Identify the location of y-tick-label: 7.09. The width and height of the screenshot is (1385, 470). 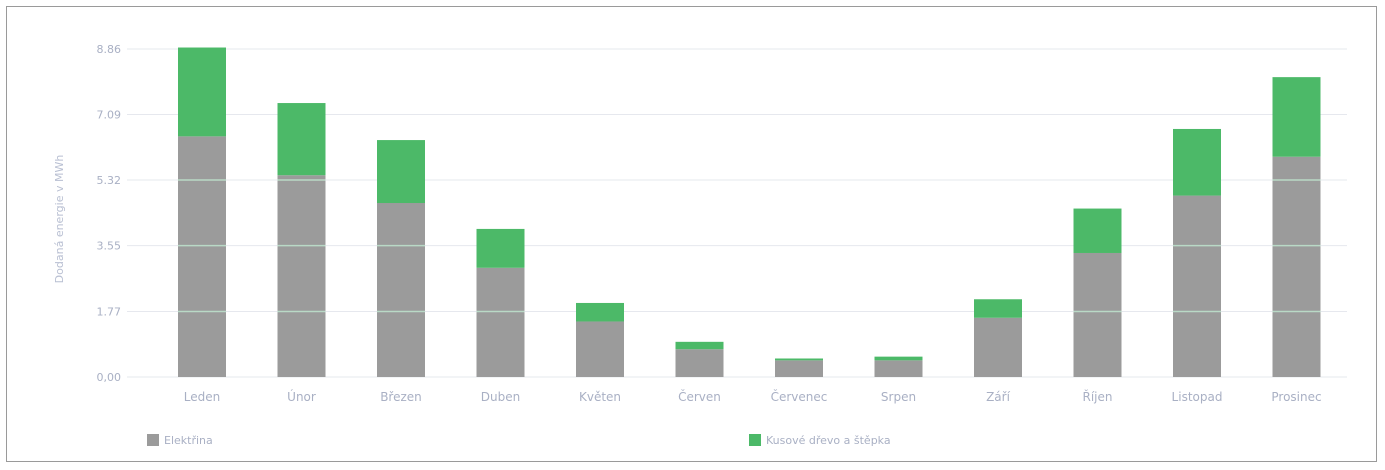
(109, 115).